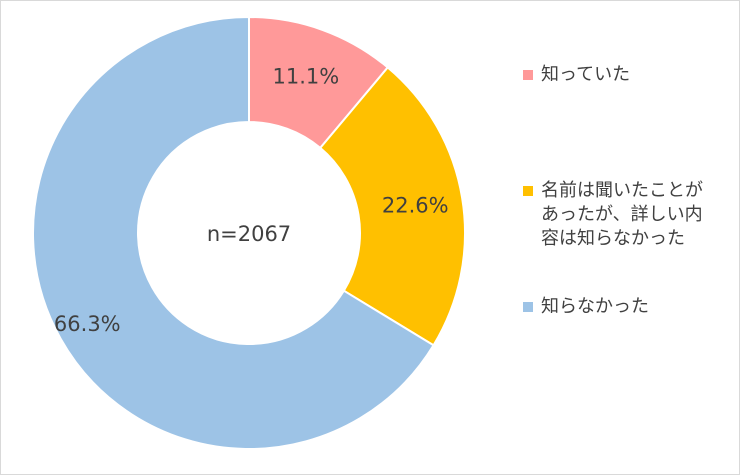  Describe the element at coordinates (528, 75) in the screenshot. I see `legend-swatch-knew` at that location.